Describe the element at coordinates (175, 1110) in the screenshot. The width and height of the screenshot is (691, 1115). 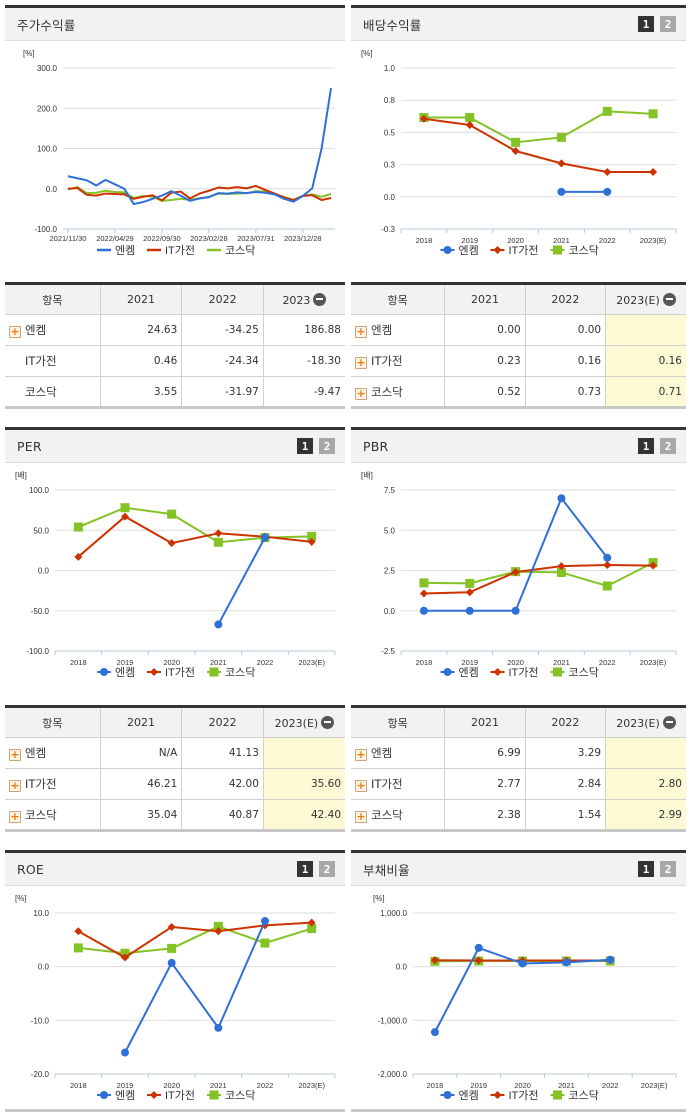
I see `panel-divider` at that location.